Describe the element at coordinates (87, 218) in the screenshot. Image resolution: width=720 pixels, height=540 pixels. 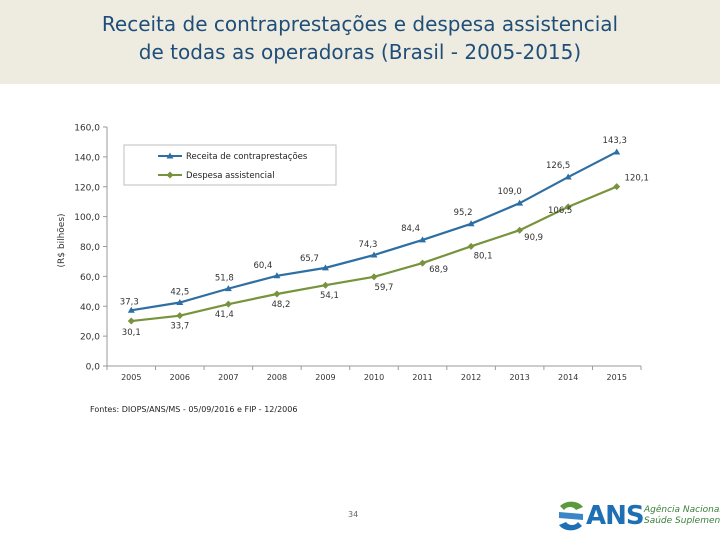
I see `y-tick-label: 100,0` at that location.